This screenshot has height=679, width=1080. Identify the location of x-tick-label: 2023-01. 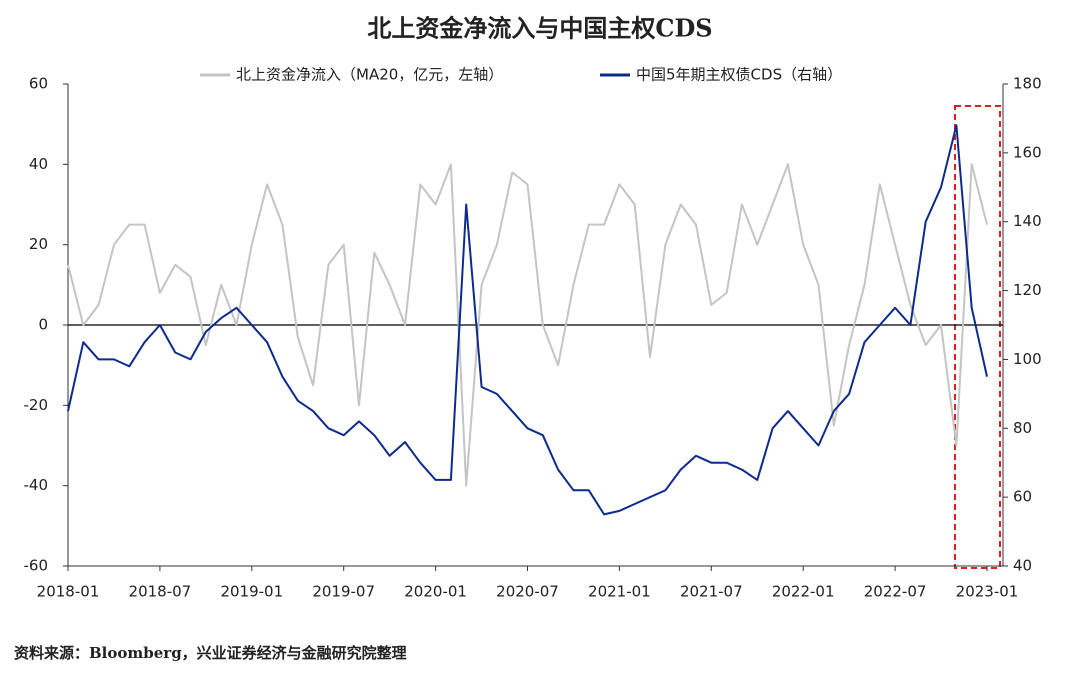
(987, 592).